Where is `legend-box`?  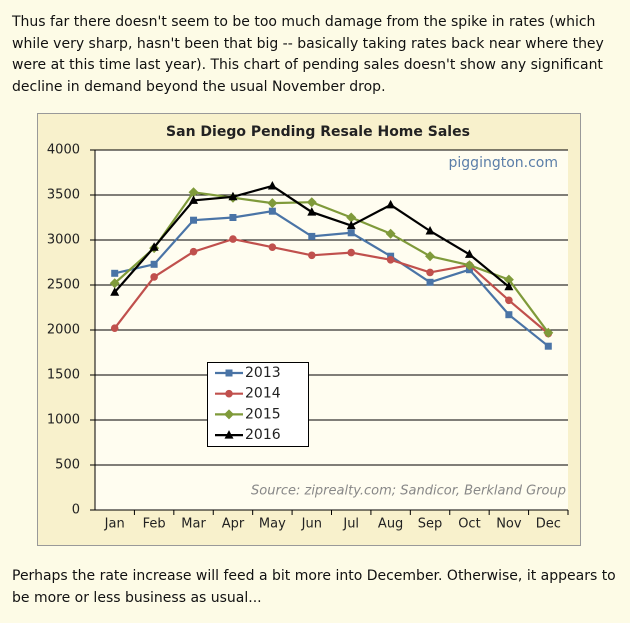 legend-box is located at coordinates (258, 404).